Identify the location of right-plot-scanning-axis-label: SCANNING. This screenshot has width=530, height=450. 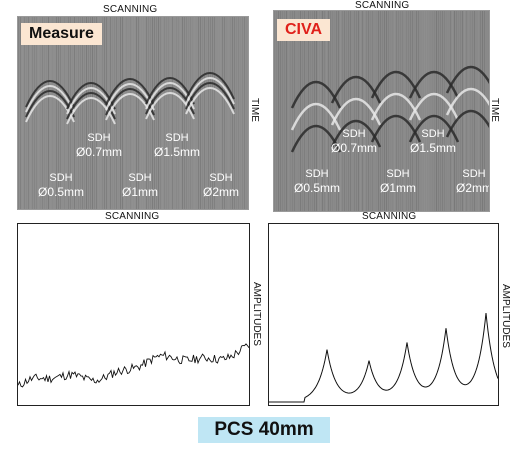
(389, 216).